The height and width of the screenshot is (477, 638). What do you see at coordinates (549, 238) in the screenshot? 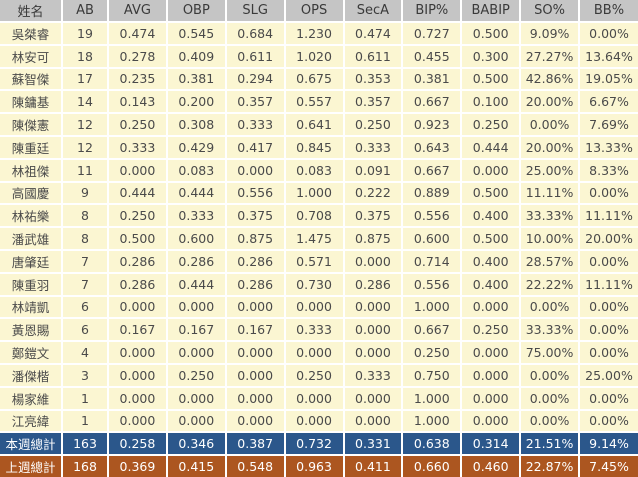
I see `stat-value: 10.00%` at bounding box center [549, 238].